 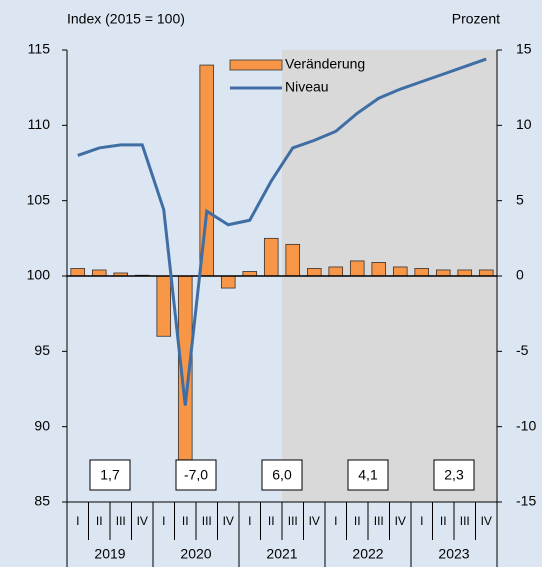 I want to click on y2-tick-label: -5, so click(x=522, y=350).